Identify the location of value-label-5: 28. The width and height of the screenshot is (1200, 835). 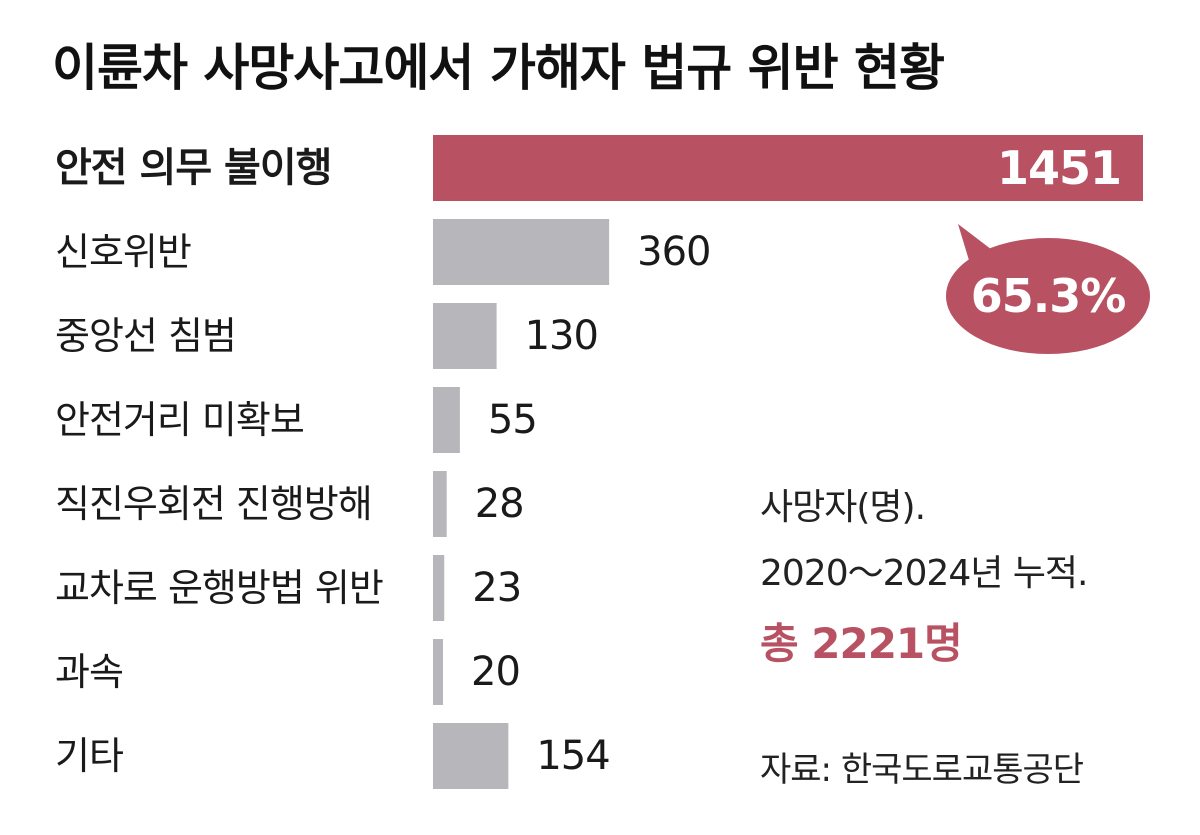
(499, 504).